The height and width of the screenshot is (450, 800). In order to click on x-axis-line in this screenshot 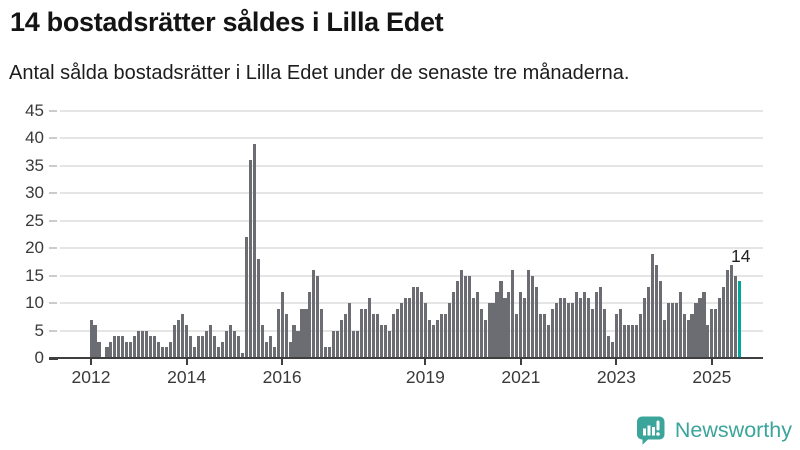, I will do `click(409, 357)`.